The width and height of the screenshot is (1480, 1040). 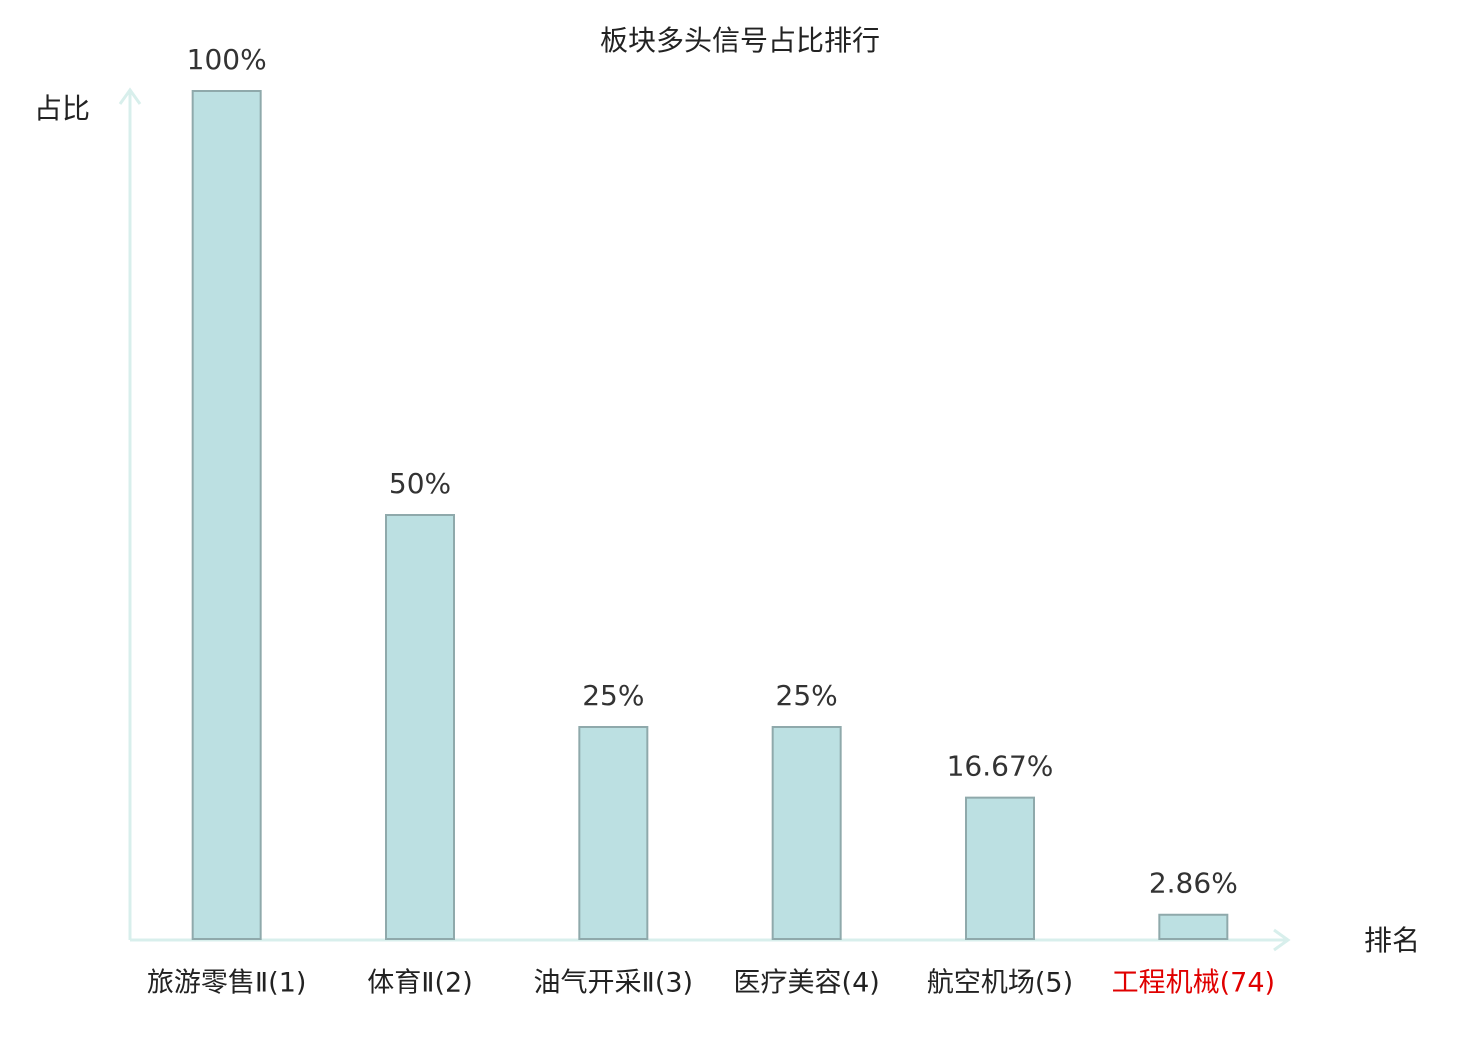 What do you see at coordinates (420, 983) in the screenshot?
I see `x-tick-label: 体育Ⅱ(2)` at bounding box center [420, 983].